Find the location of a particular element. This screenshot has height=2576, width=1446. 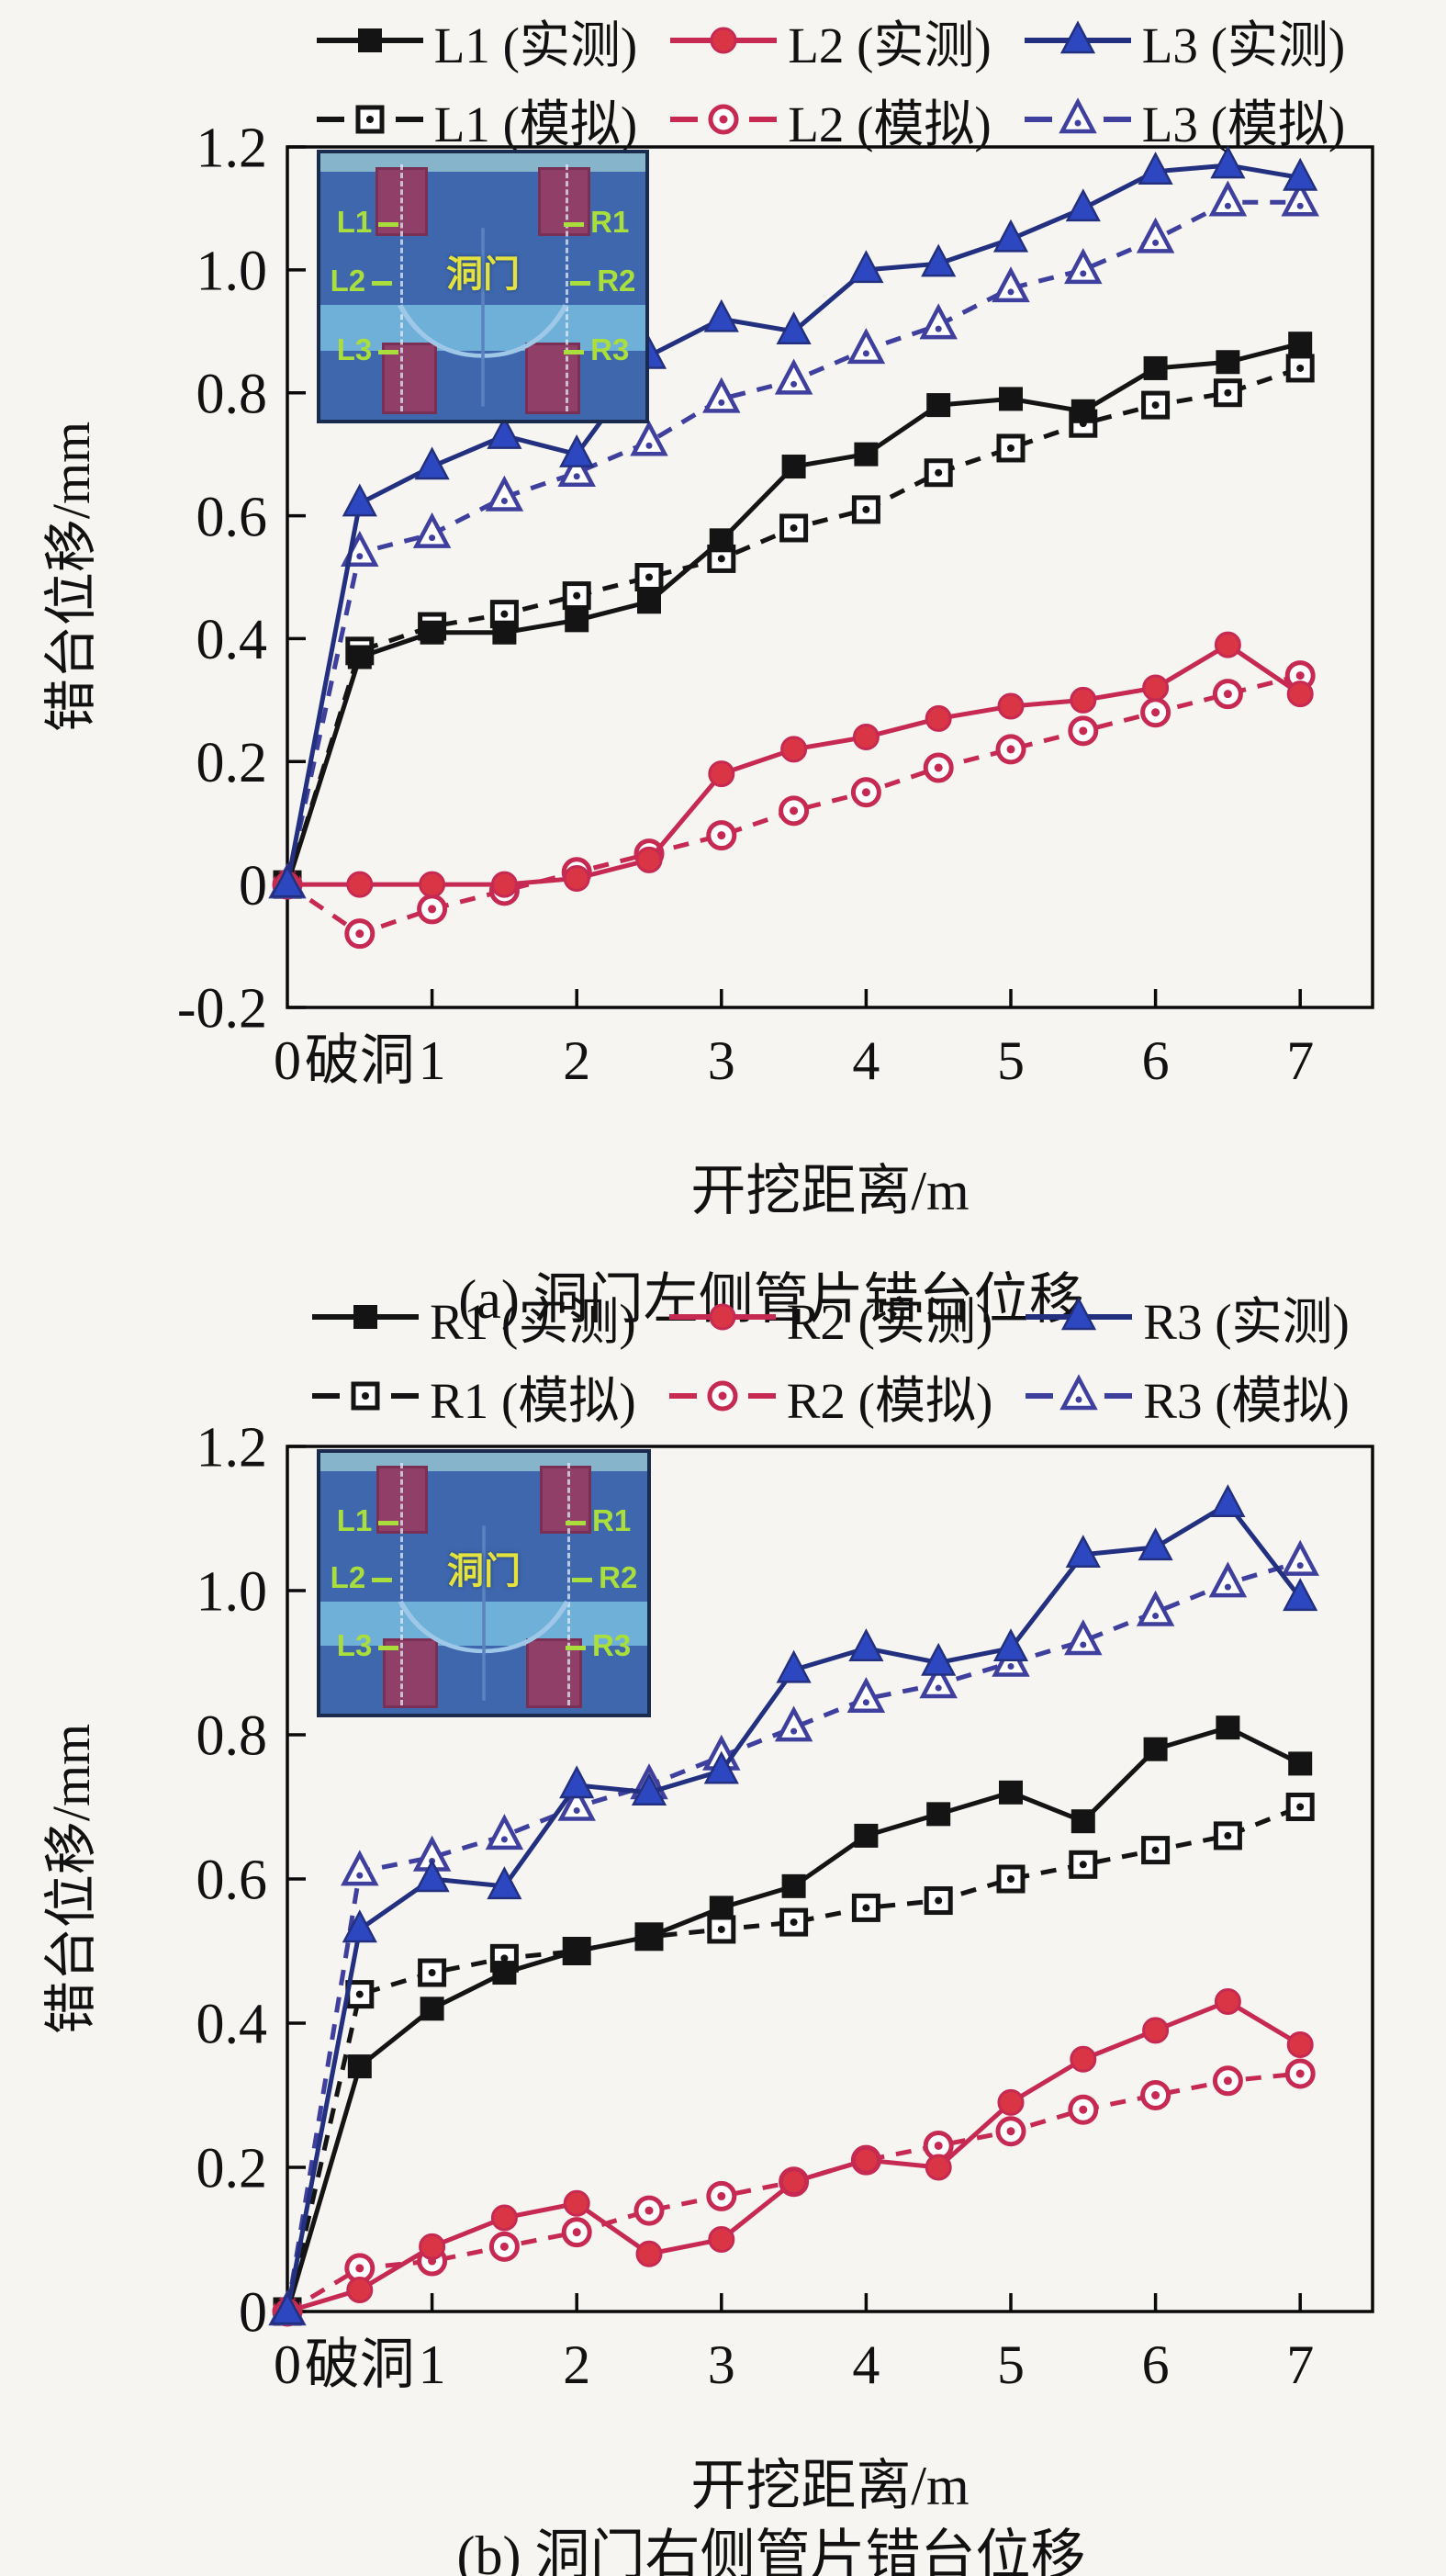

caption-b: (b) 洞门右侧管片错台位移 is located at coordinates (771, 2550).